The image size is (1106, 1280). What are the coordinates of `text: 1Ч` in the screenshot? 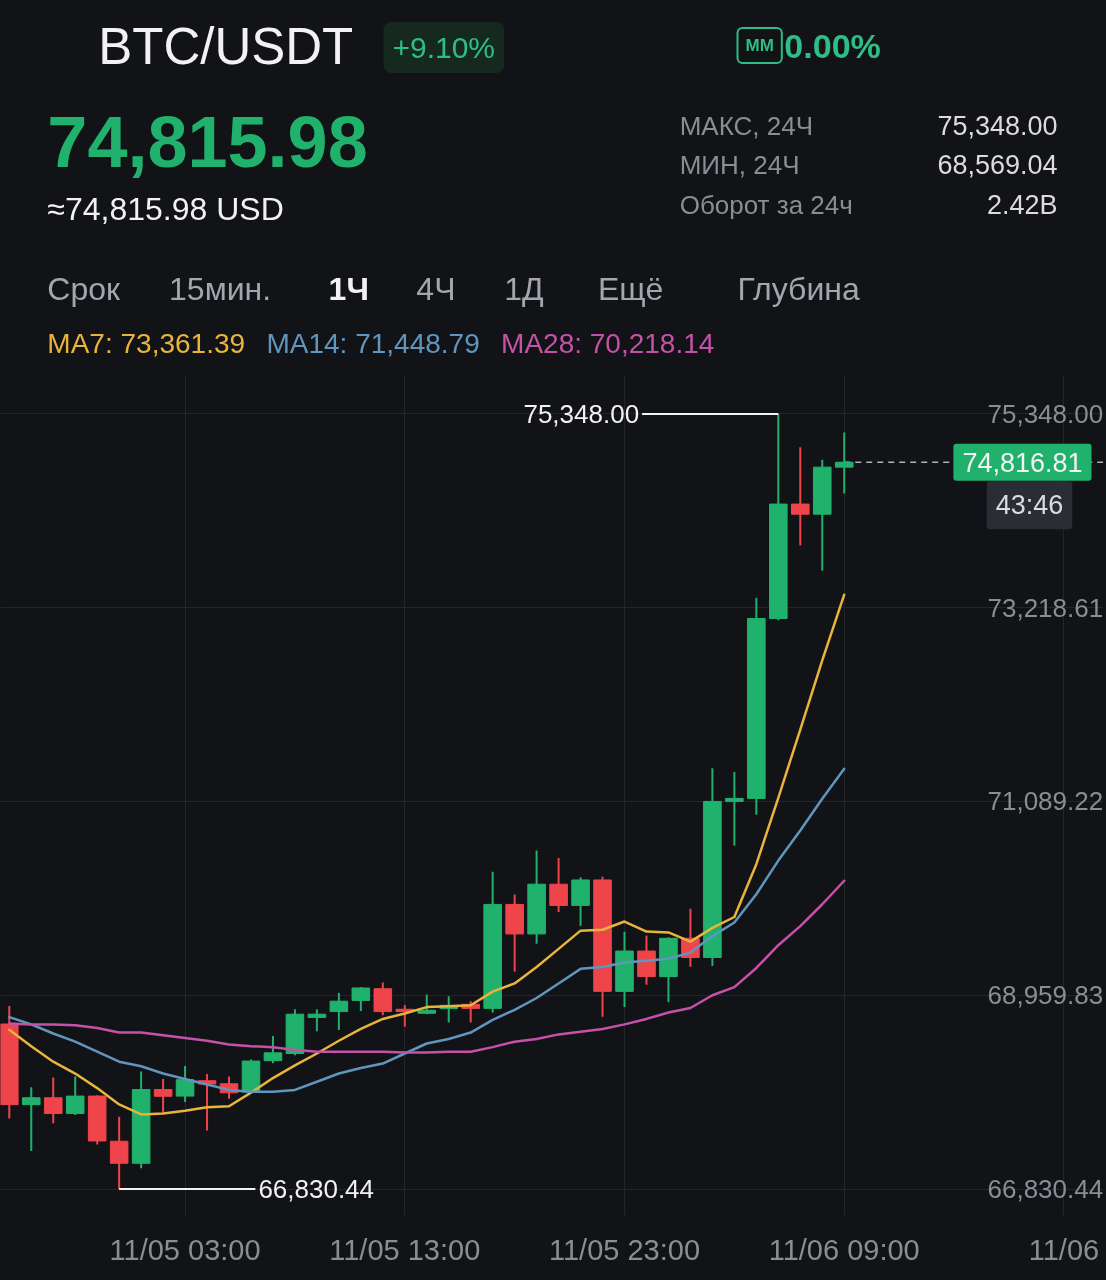 It's located at (348, 288).